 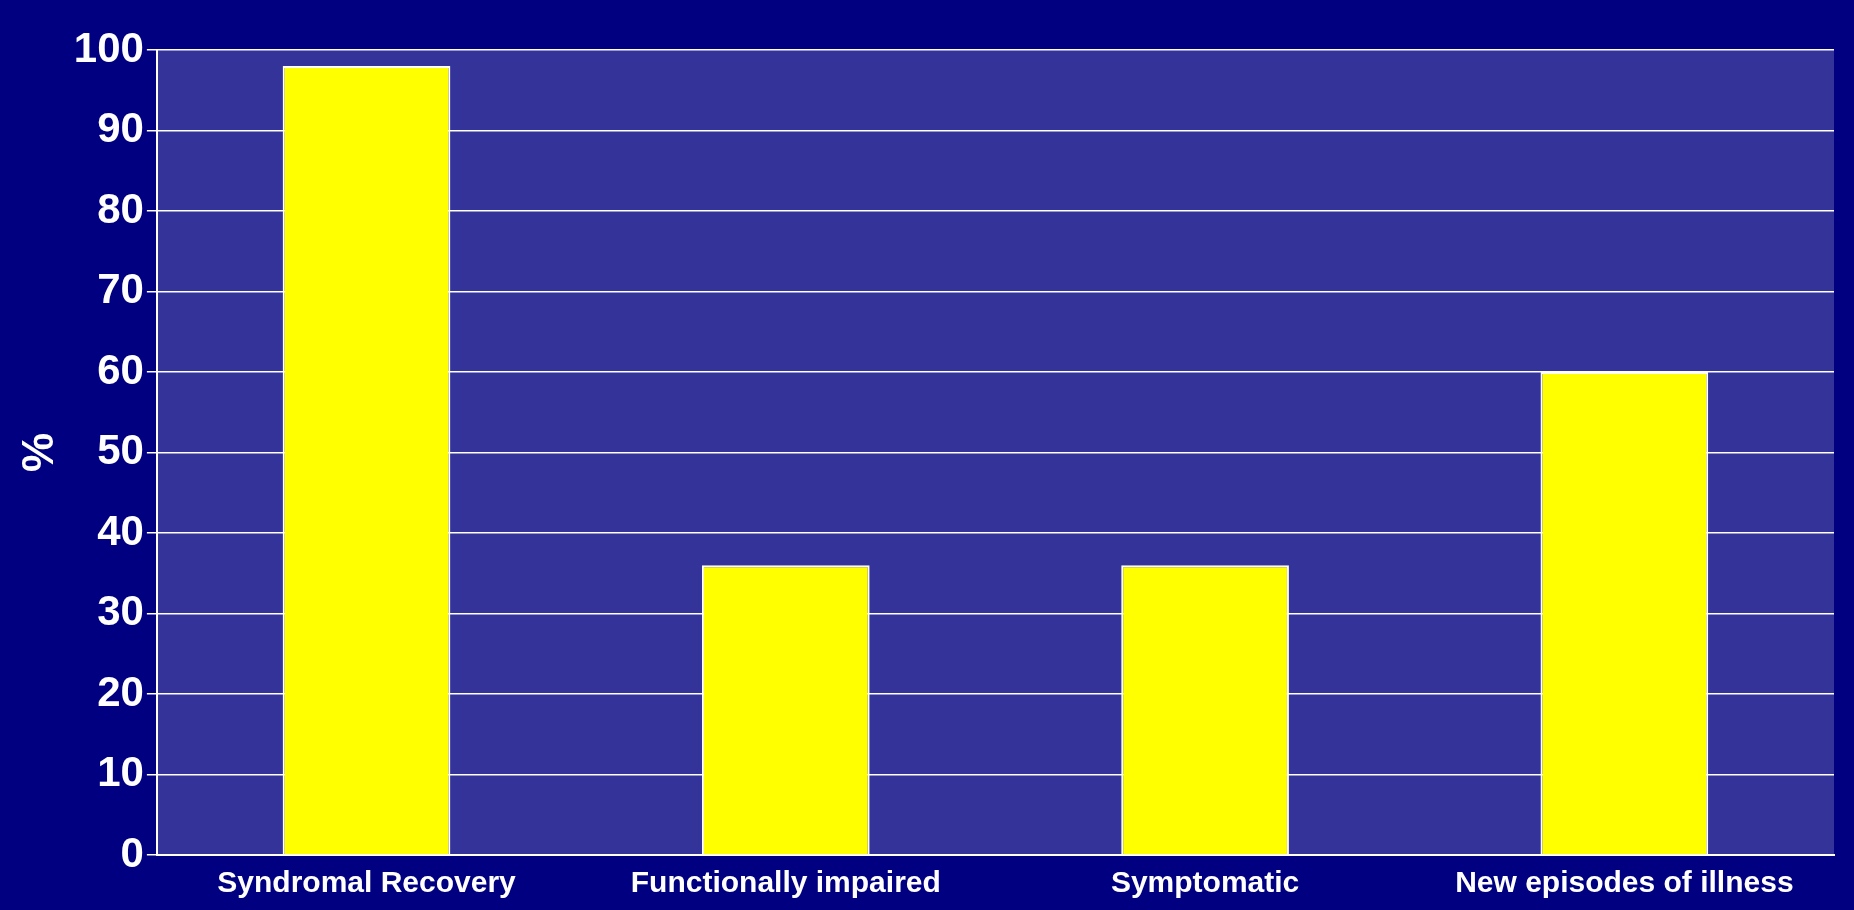 I want to click on y-tick-label: 40, so click(x=120, y=530).